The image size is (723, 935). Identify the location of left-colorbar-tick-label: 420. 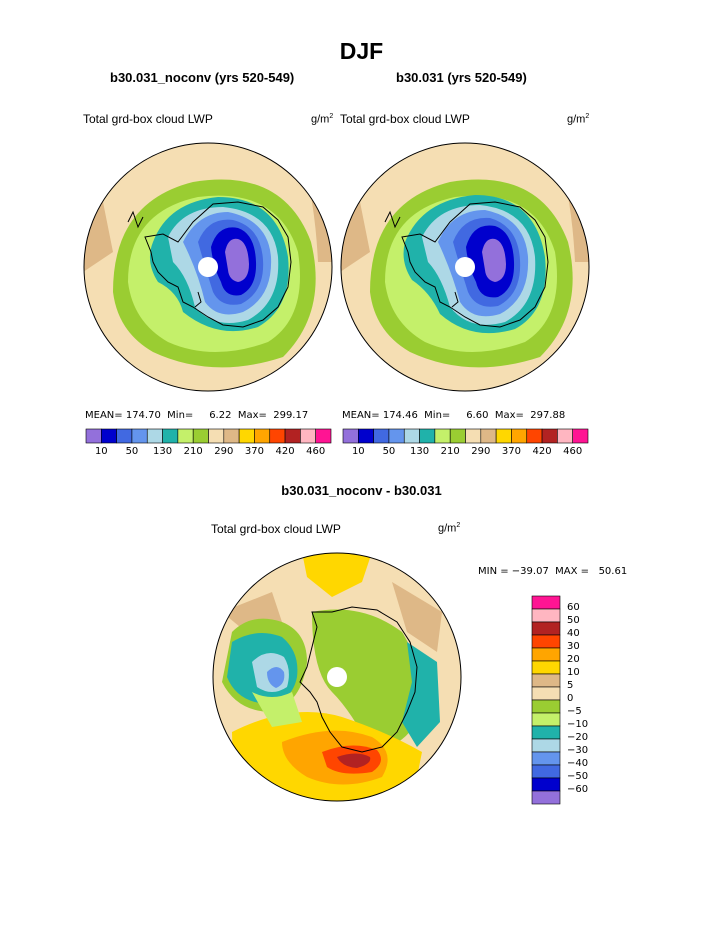
(285, 451).